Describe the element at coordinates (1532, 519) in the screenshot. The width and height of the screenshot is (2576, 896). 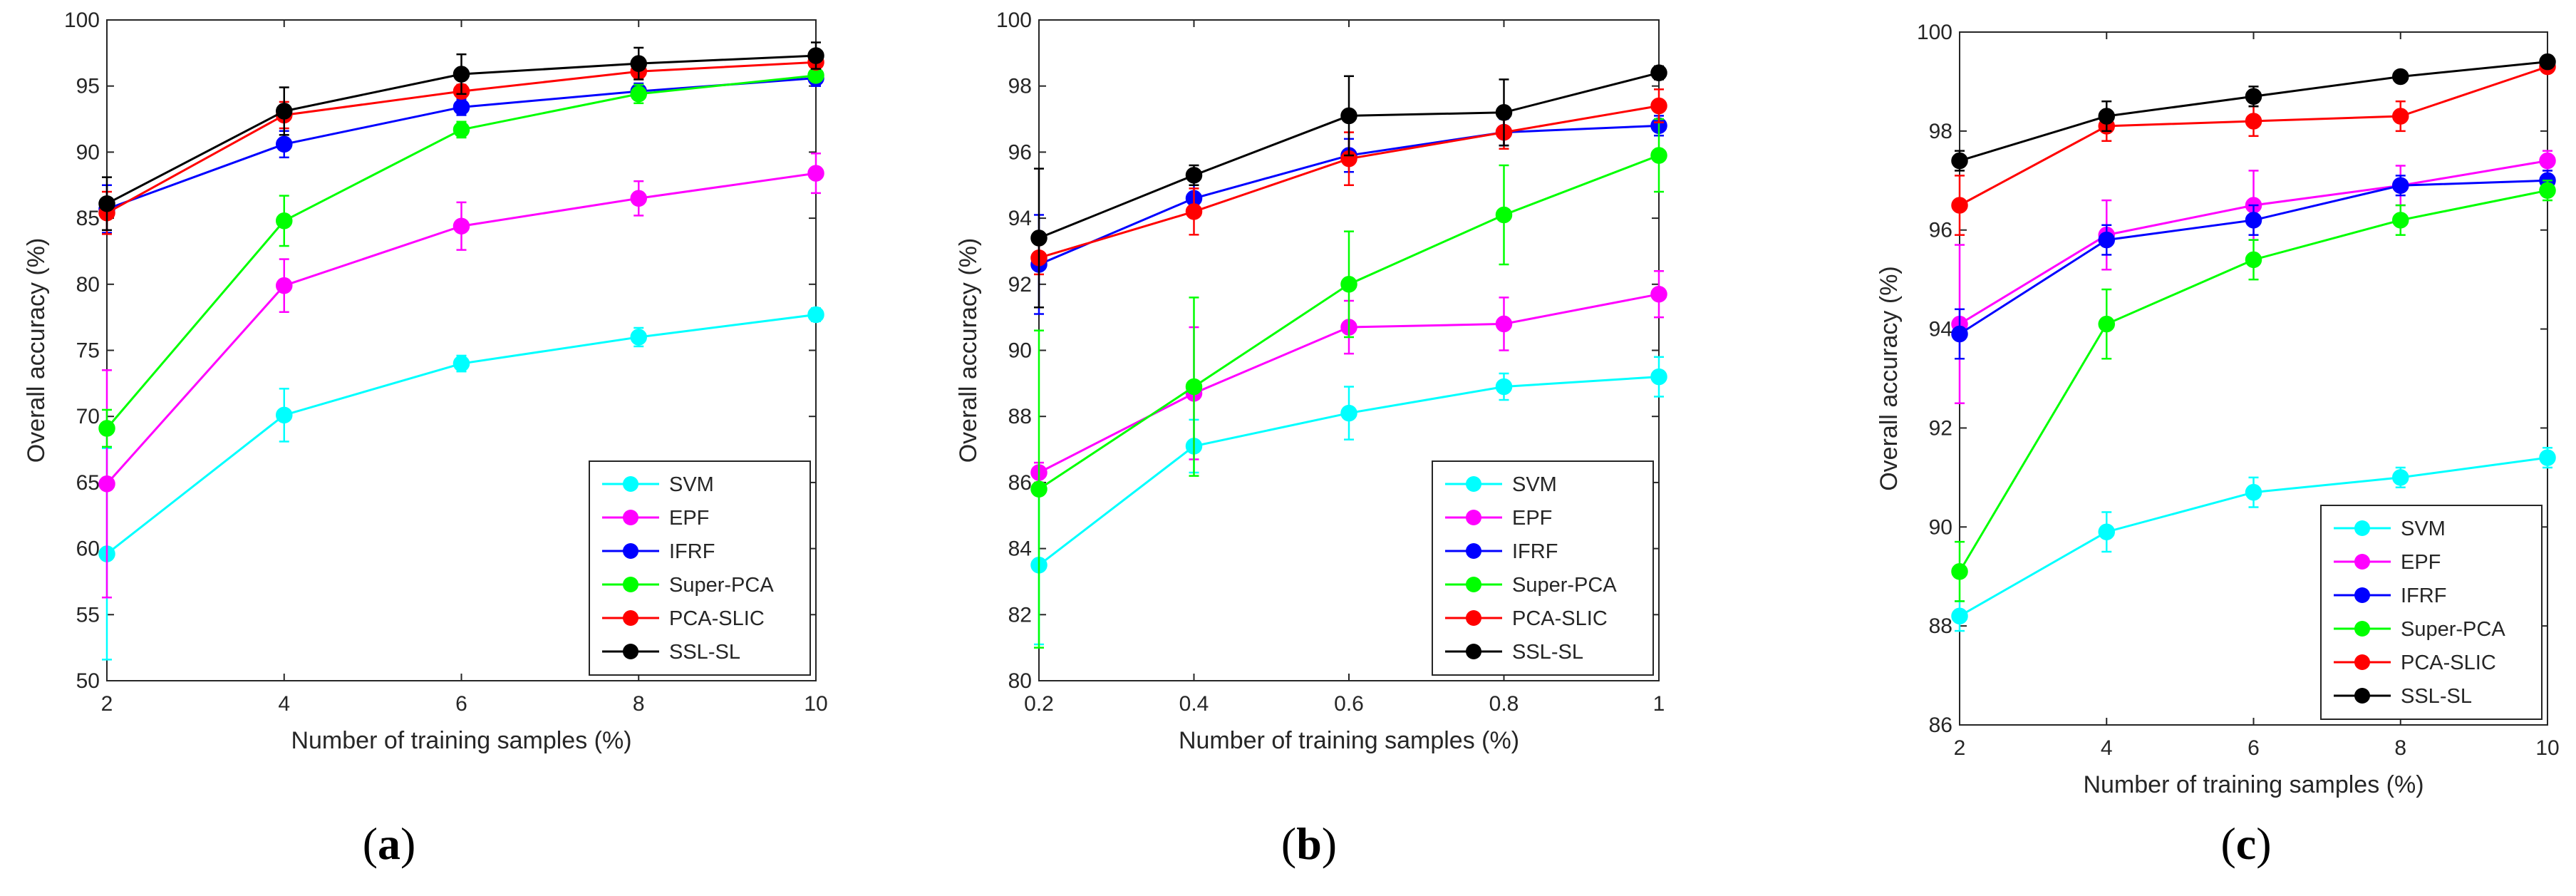
I see `legend-entry: EPF` at that location.